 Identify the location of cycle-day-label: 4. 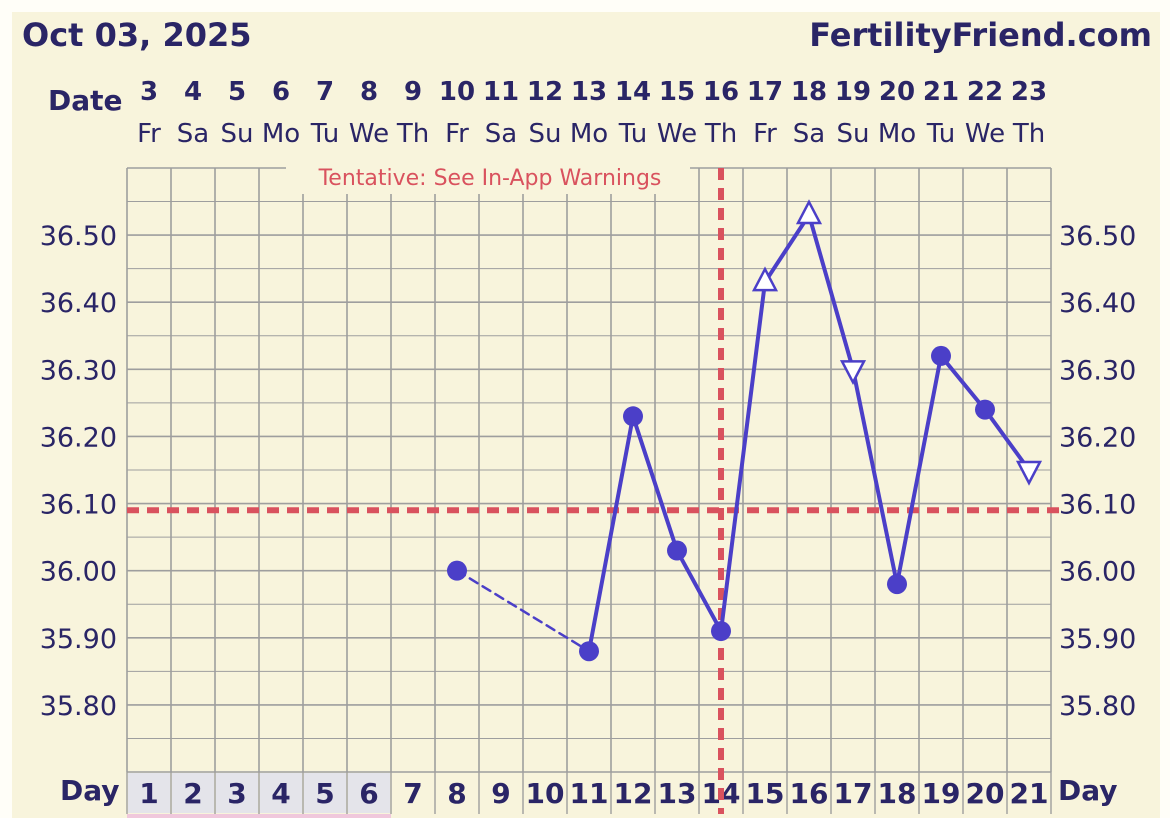
(280, 793).